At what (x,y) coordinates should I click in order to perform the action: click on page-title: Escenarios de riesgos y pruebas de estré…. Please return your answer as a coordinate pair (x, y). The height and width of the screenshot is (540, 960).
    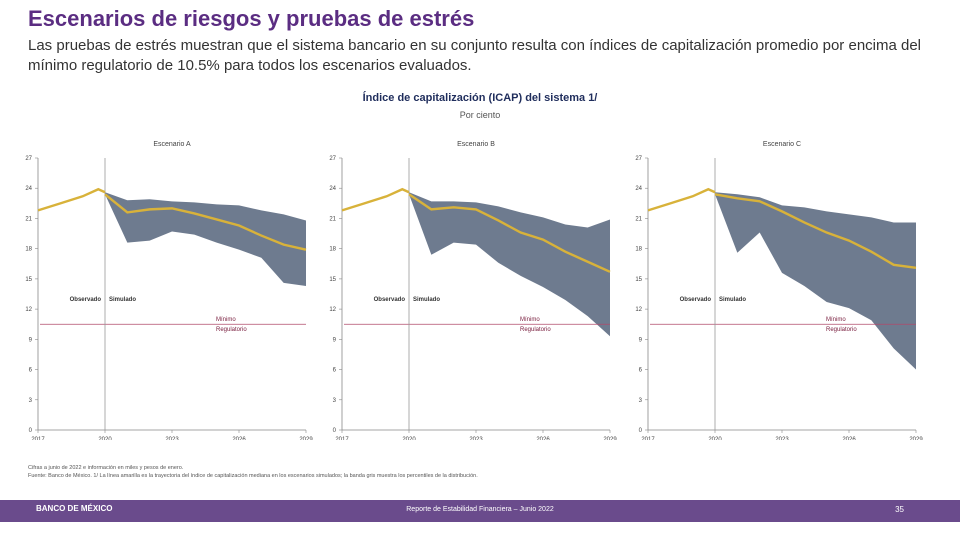
    Looking at the image, I should click on (251, 18).